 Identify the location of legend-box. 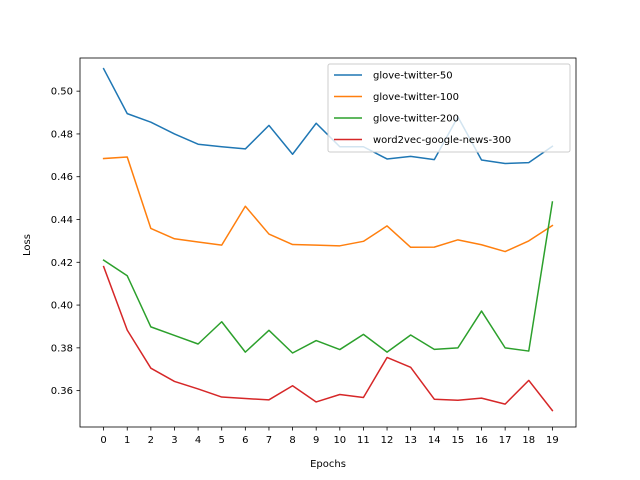
(449, 108).